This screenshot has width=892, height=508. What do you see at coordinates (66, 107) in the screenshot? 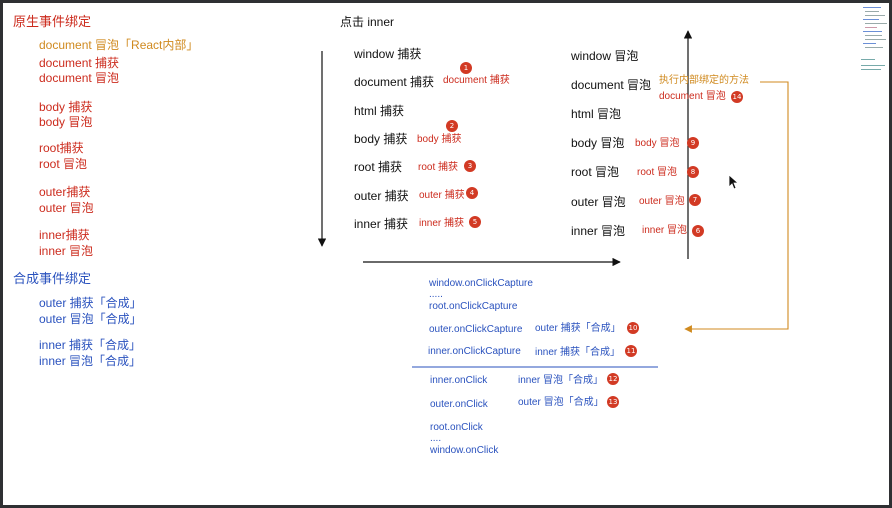
I see `left-body-capture: body 捕获` at bounding box center [66, 107].